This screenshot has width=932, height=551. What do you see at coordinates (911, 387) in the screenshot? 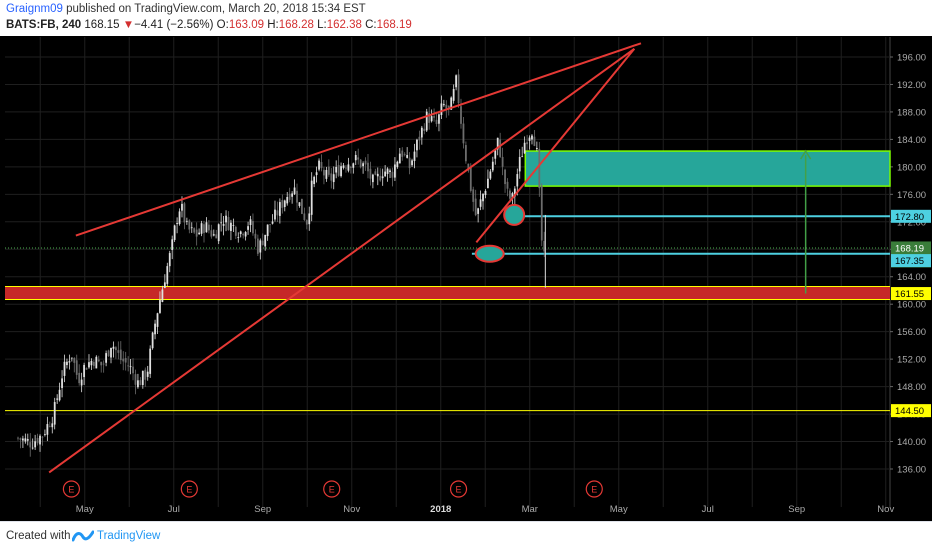
I see `y-tick-label: 148.00` at bounding box center [911, 387].